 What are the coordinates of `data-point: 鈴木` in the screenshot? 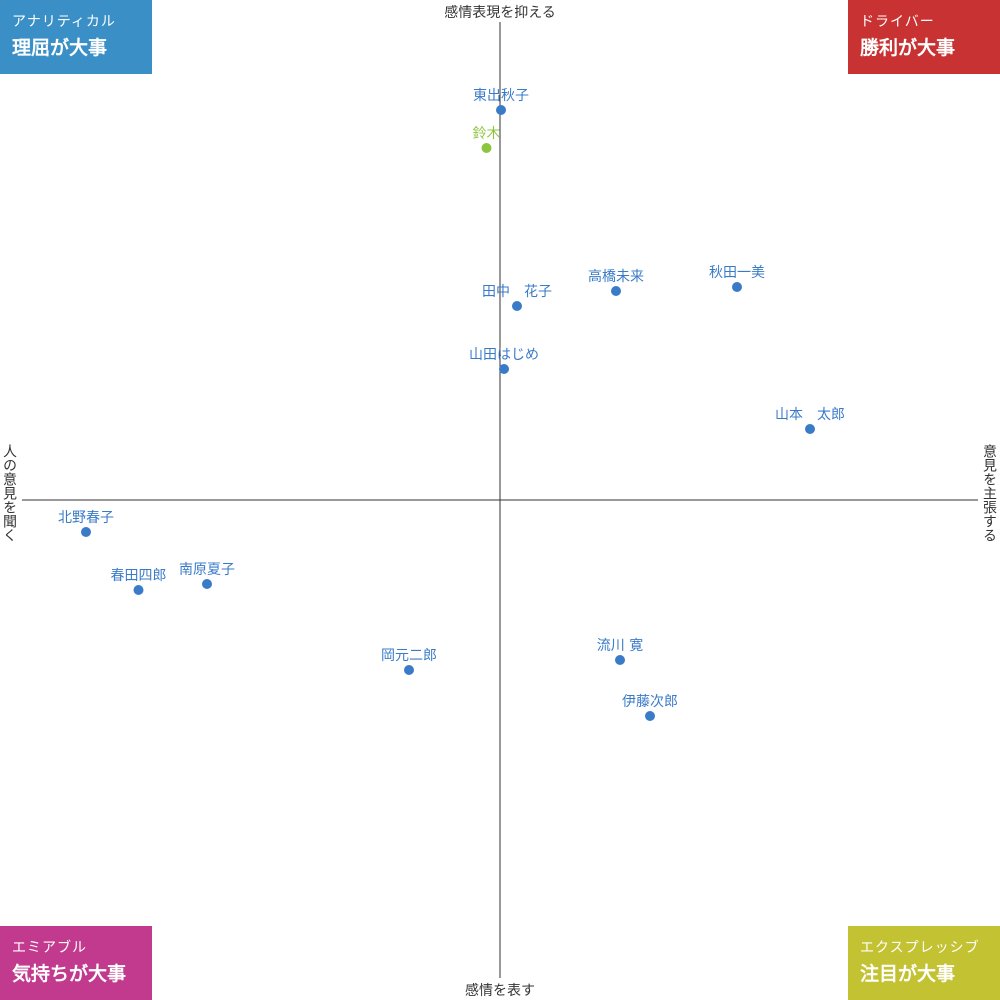 It's located at (487, 139).